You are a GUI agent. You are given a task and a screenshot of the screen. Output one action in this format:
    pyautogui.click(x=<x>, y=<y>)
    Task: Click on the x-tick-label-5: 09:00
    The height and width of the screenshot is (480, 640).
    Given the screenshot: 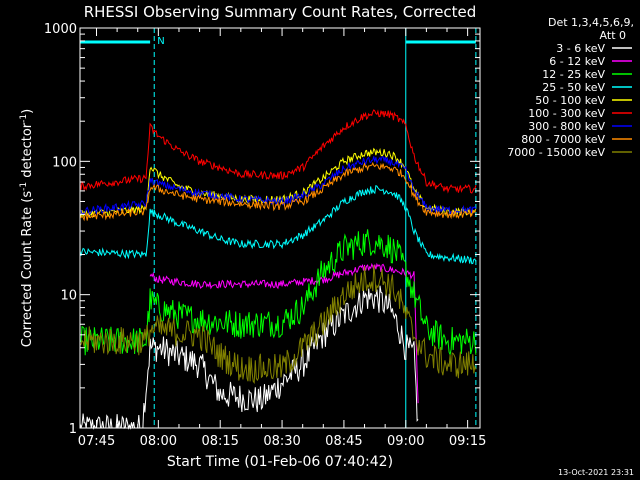 What is the action you would take?
    pyautogui.click(x=405, y=441)
    